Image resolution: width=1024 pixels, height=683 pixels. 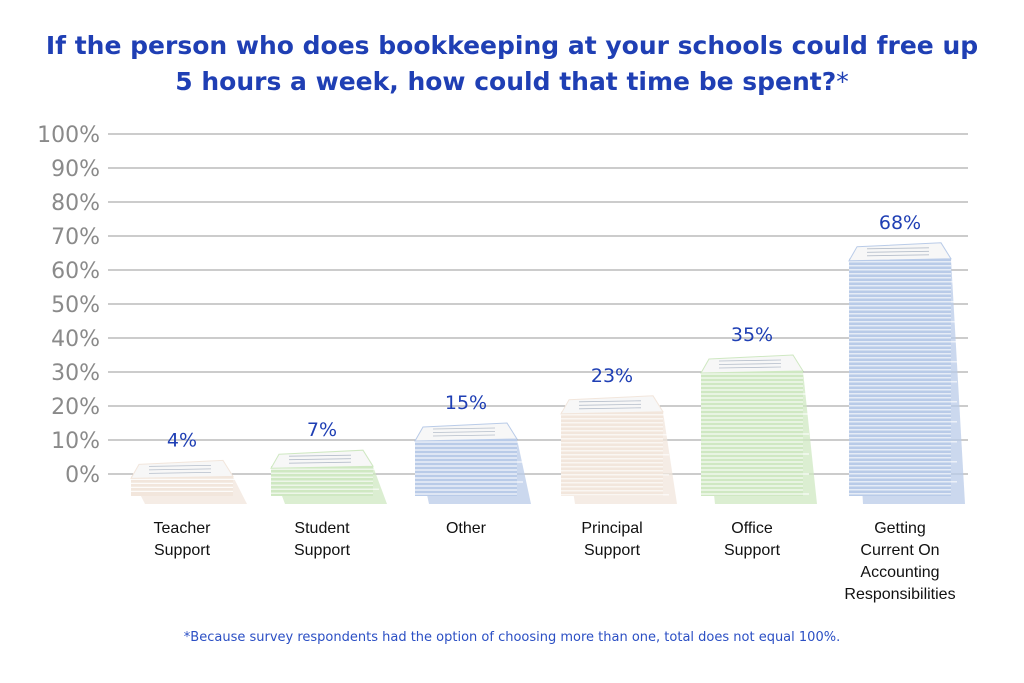 What do you see at coordinates (75, 441) in the screenshot?
I see `y-tick-label: 10%` at bounding box center [75, 441].